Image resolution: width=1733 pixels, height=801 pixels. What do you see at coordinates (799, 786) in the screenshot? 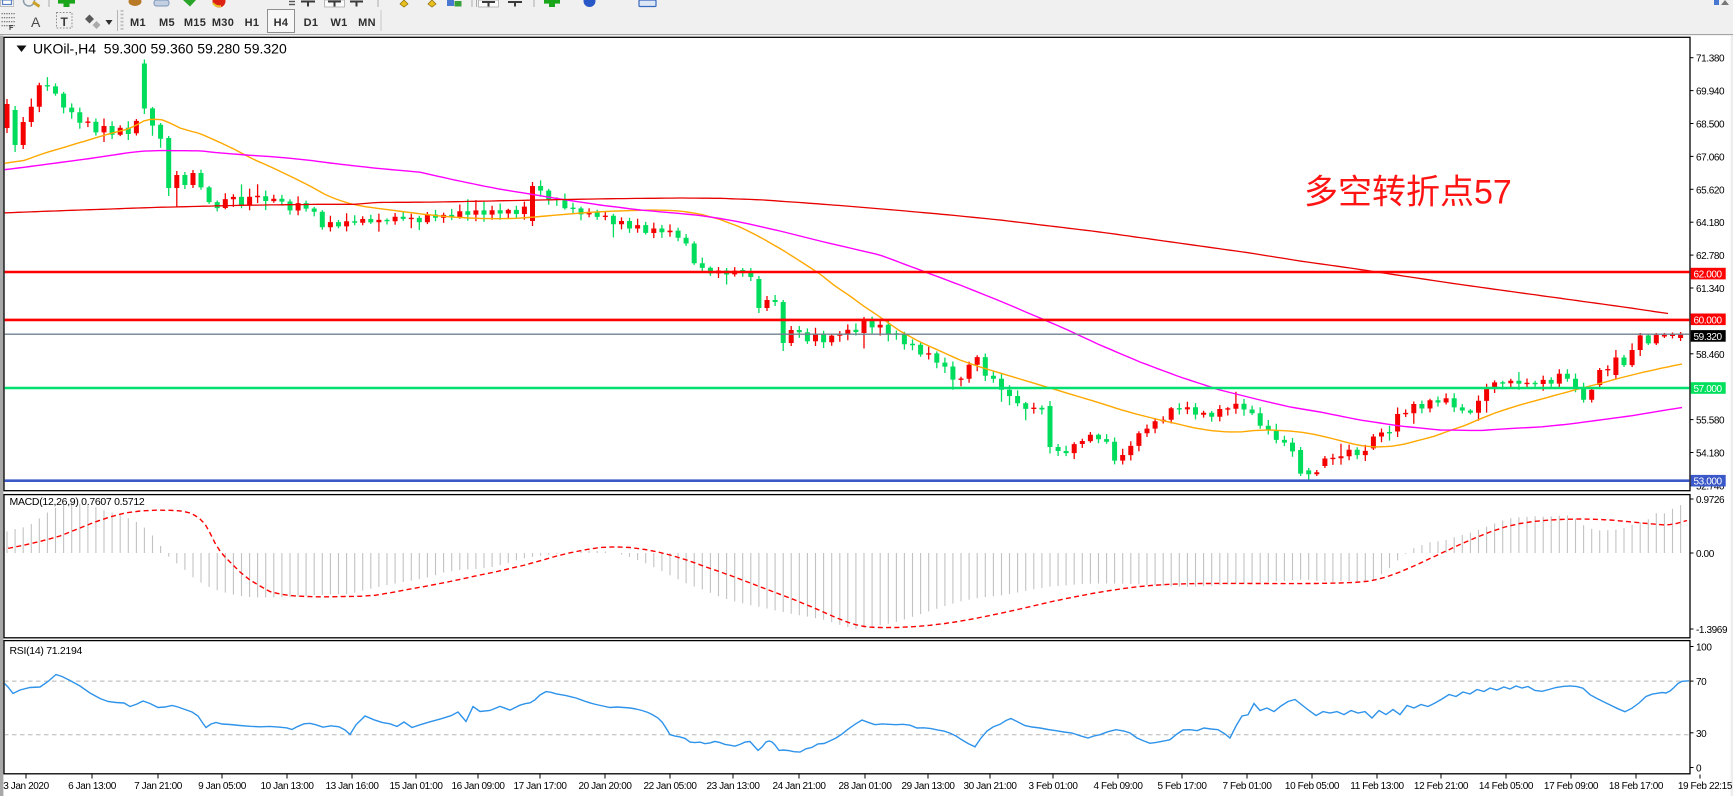
I see `svg-text: 24 Jan 21:00` at bounding box center [799, 786].